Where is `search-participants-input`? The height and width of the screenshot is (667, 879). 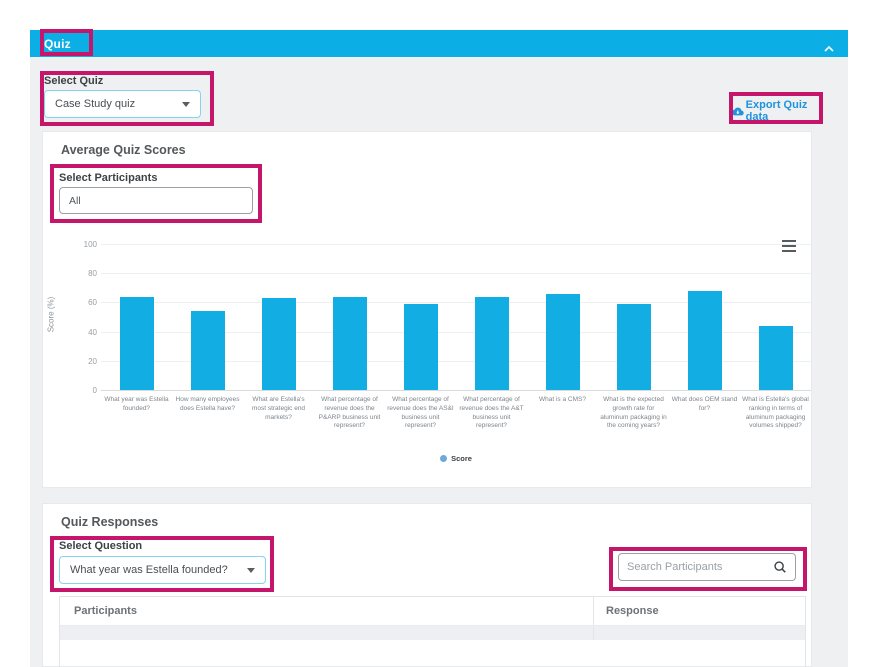 search-participants-input is located at coordinates (700, 567).